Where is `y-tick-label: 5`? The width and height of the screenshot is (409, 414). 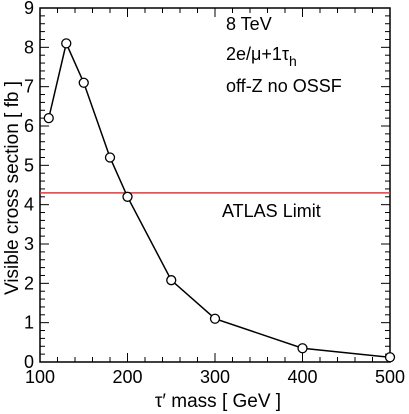
y-tick-label: 5 is located at coordinates (29, 165).